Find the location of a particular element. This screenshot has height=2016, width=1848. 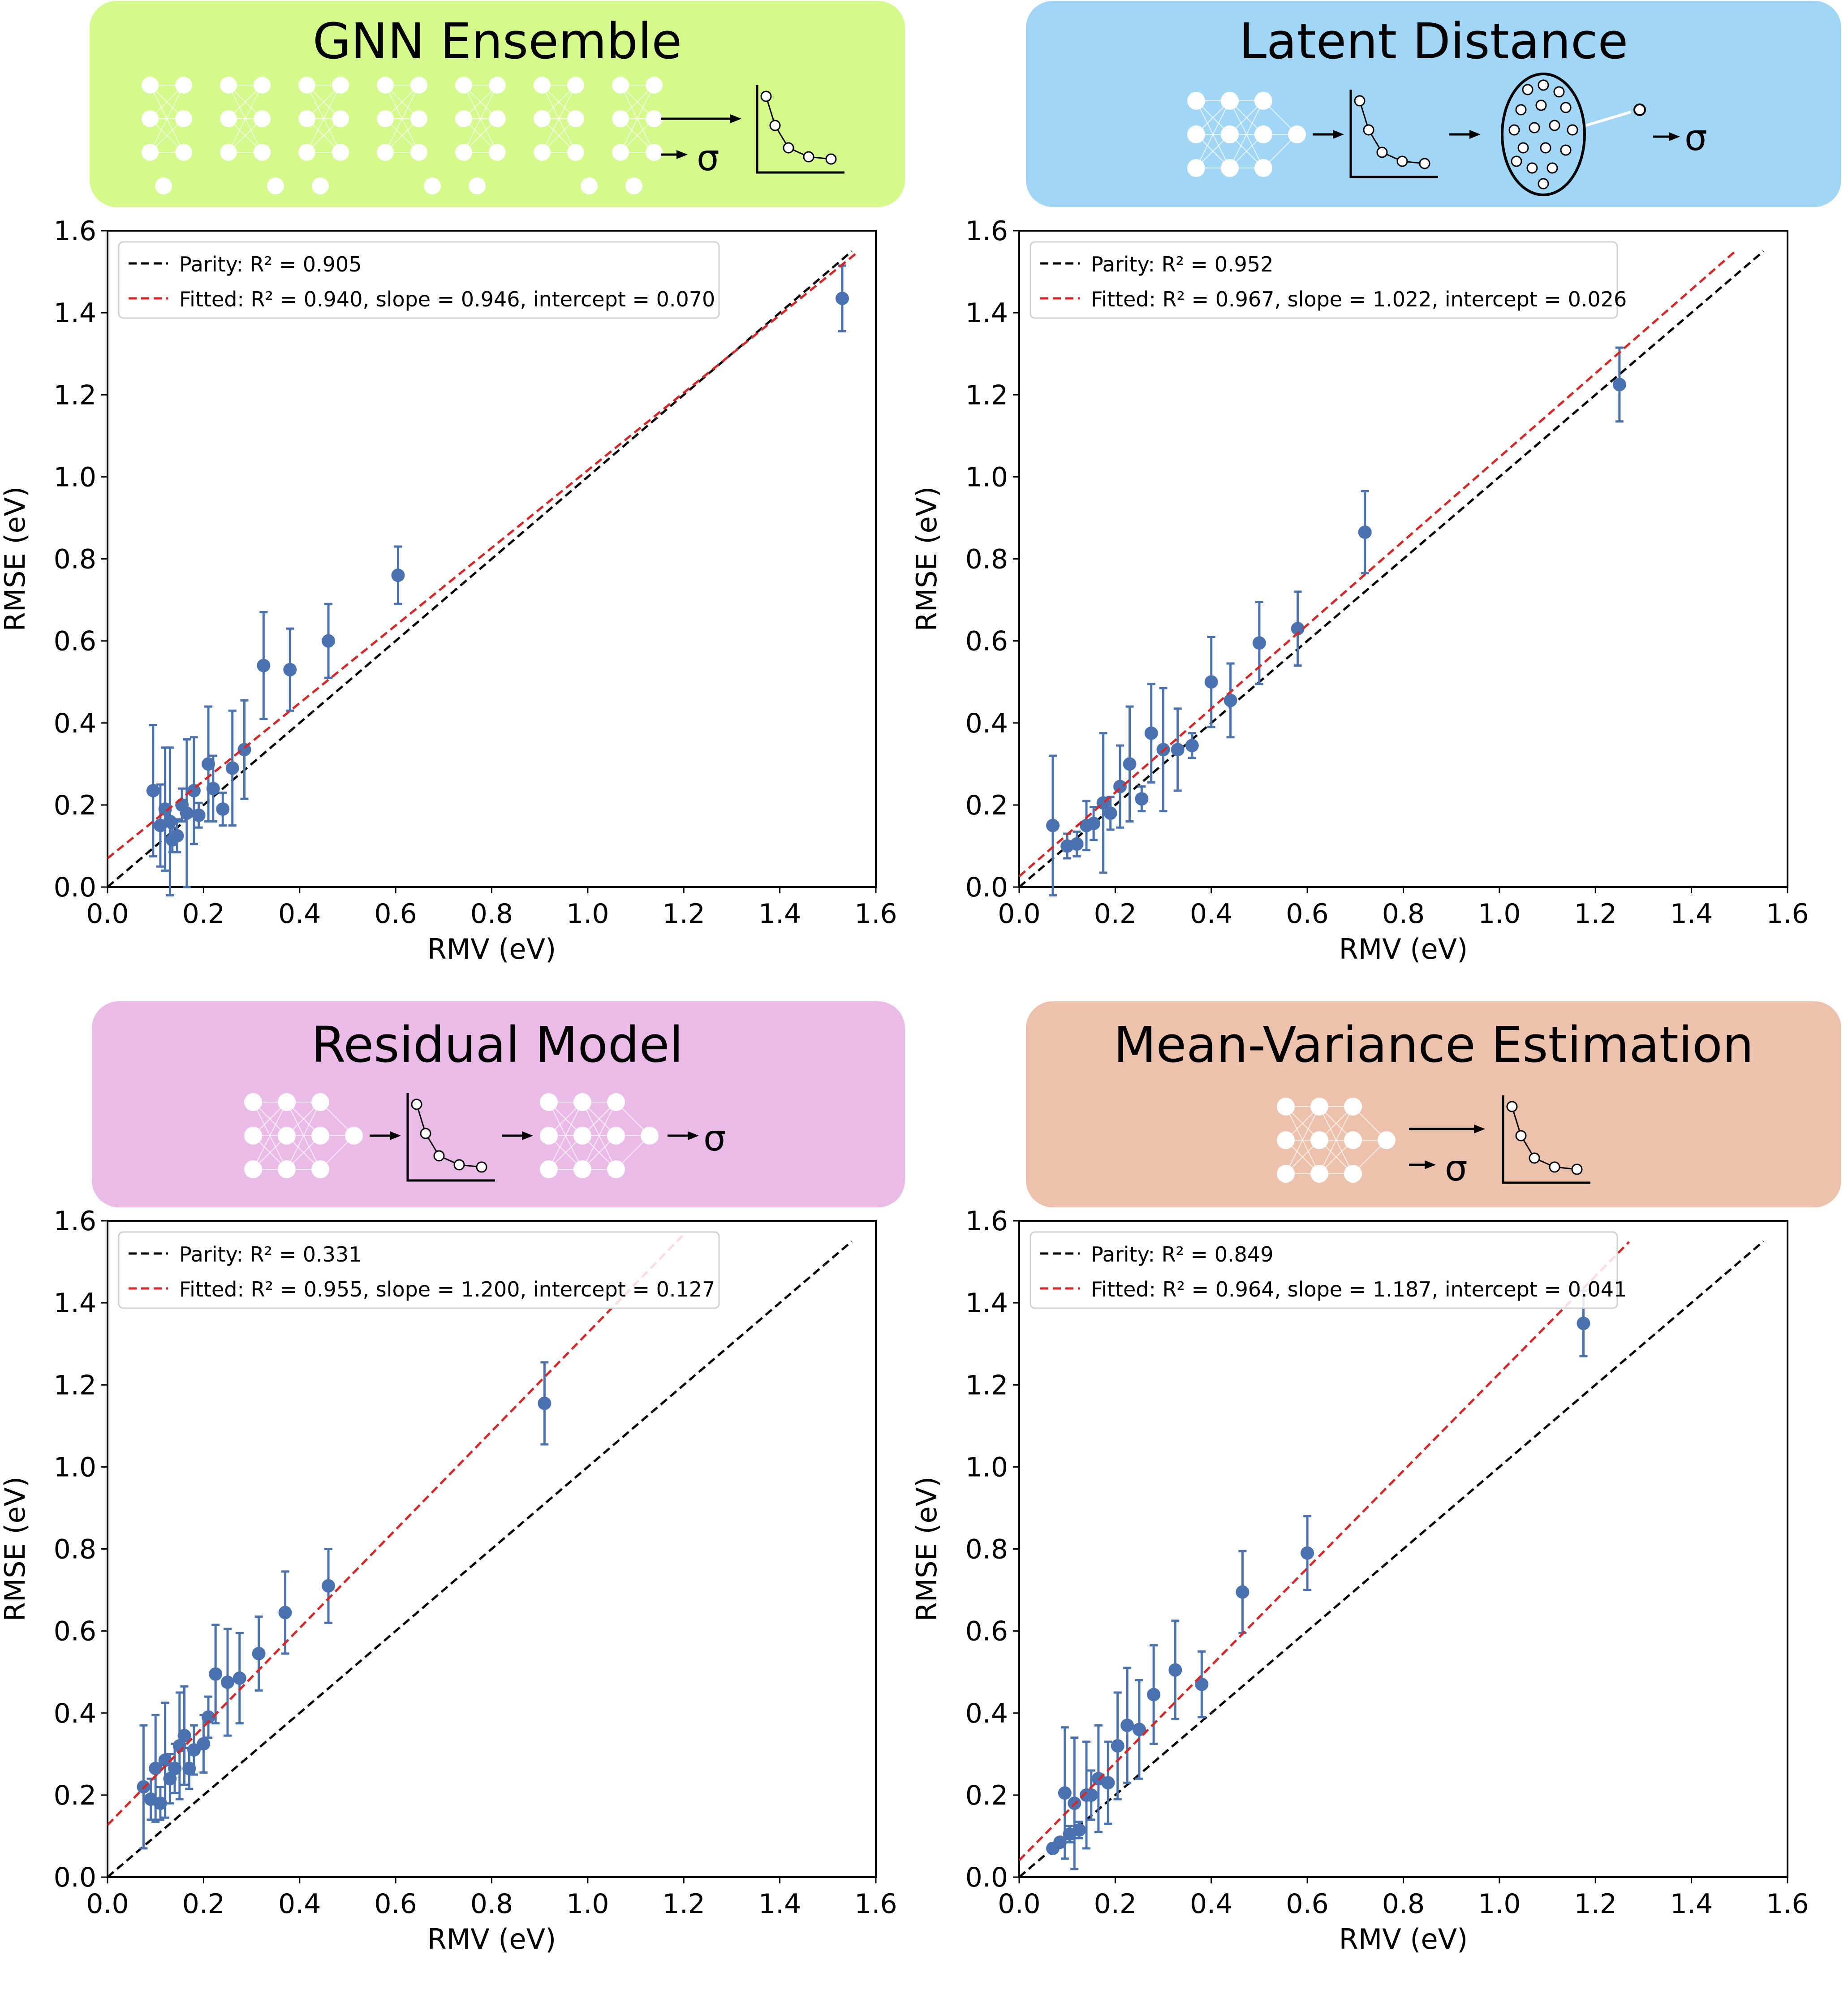

y-tick-label: 0.2 is located at coordinates (986, 806).